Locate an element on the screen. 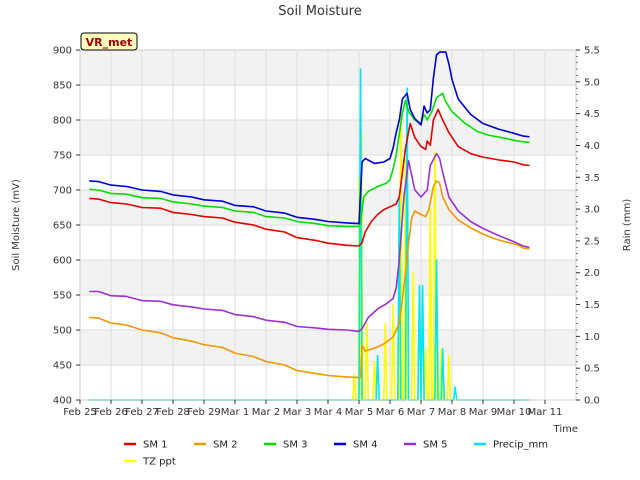 The height and width of the screenshot is (480, 640). legend: SM 1 SM 2 SM 3 SM 4 SM 5 Precip_mm TZ ppt is located at coordinates (336, 454).